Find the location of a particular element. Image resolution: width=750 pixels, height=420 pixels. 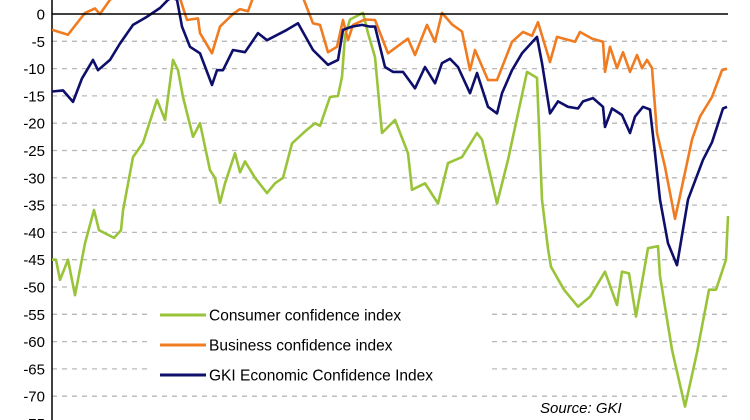

y-tick-label: -15 is located at coordinates (34, 96).